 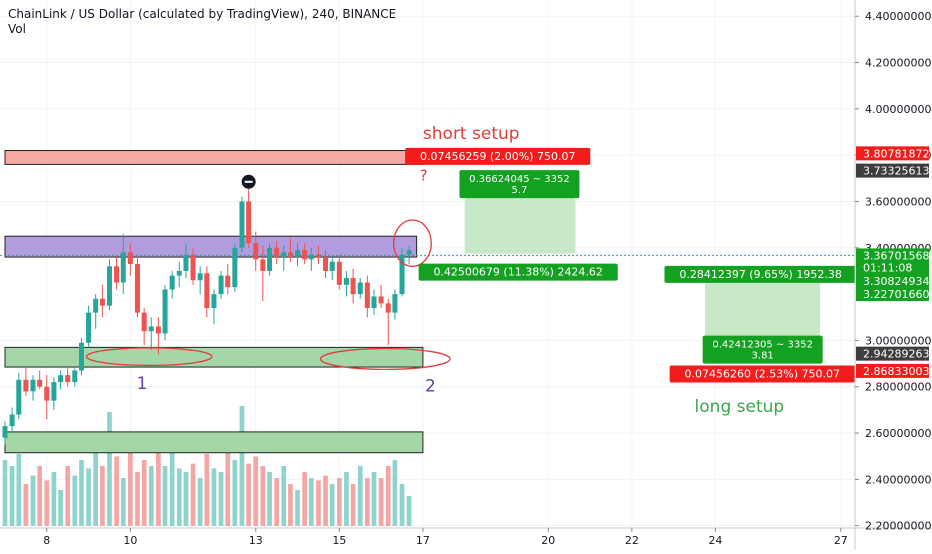 What do you see at coordinates (424, 176) in the screenshot?
I see `question-mark-text: ?` at bounding box center [424, 176].